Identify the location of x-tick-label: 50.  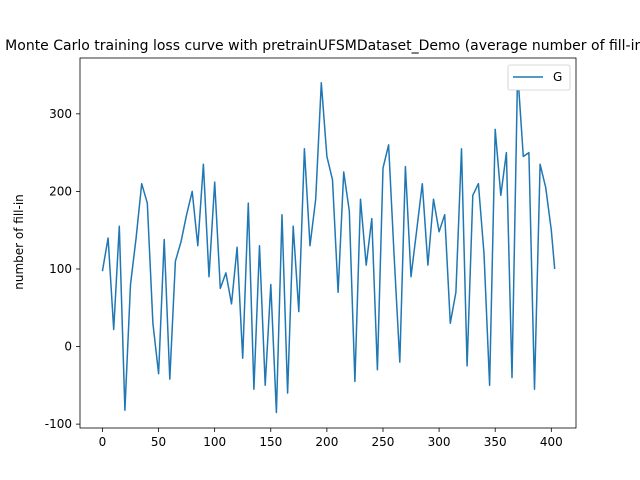
(158, 442).